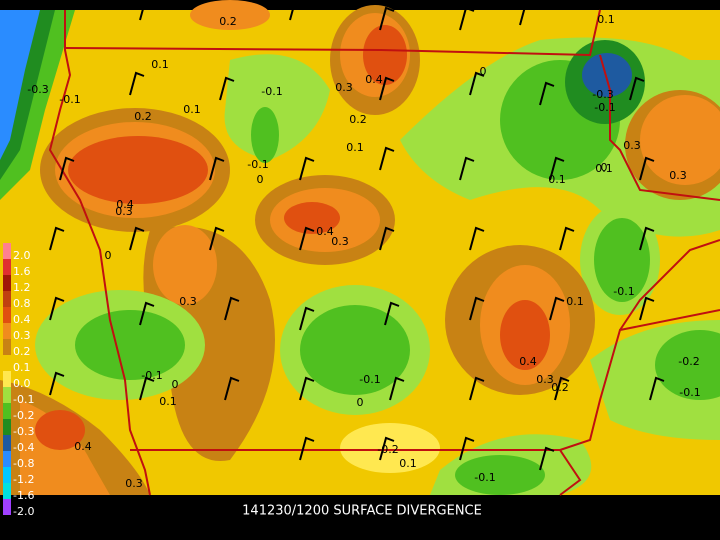 The height and width of the screenshot is (540, 720). I want to click on contour-label: -0.3, so click(37, 89).